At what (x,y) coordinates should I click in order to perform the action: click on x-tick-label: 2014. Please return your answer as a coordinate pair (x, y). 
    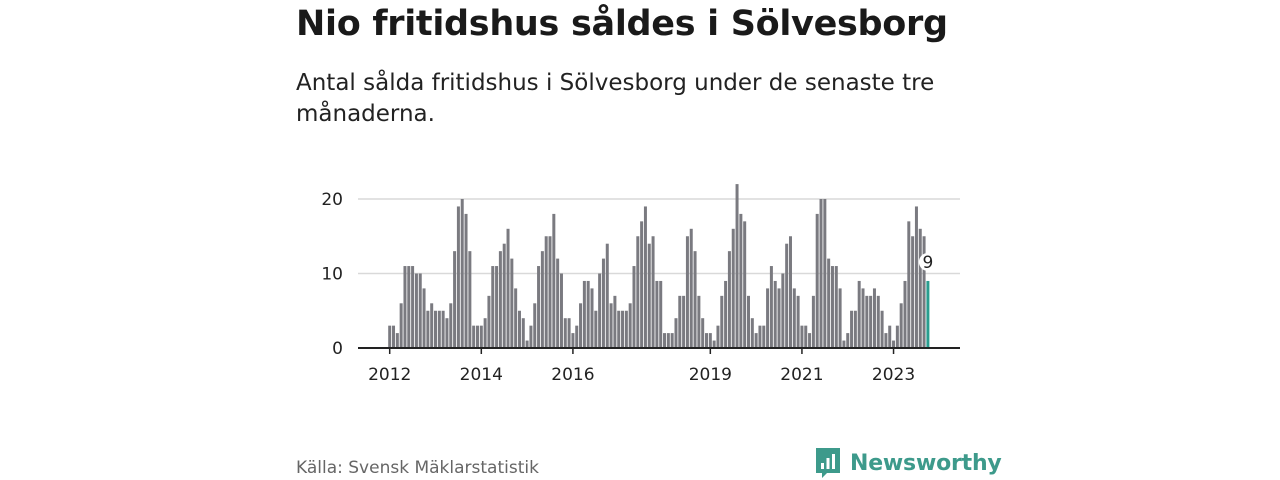
    Looking at the image, I should click on (481, 375).